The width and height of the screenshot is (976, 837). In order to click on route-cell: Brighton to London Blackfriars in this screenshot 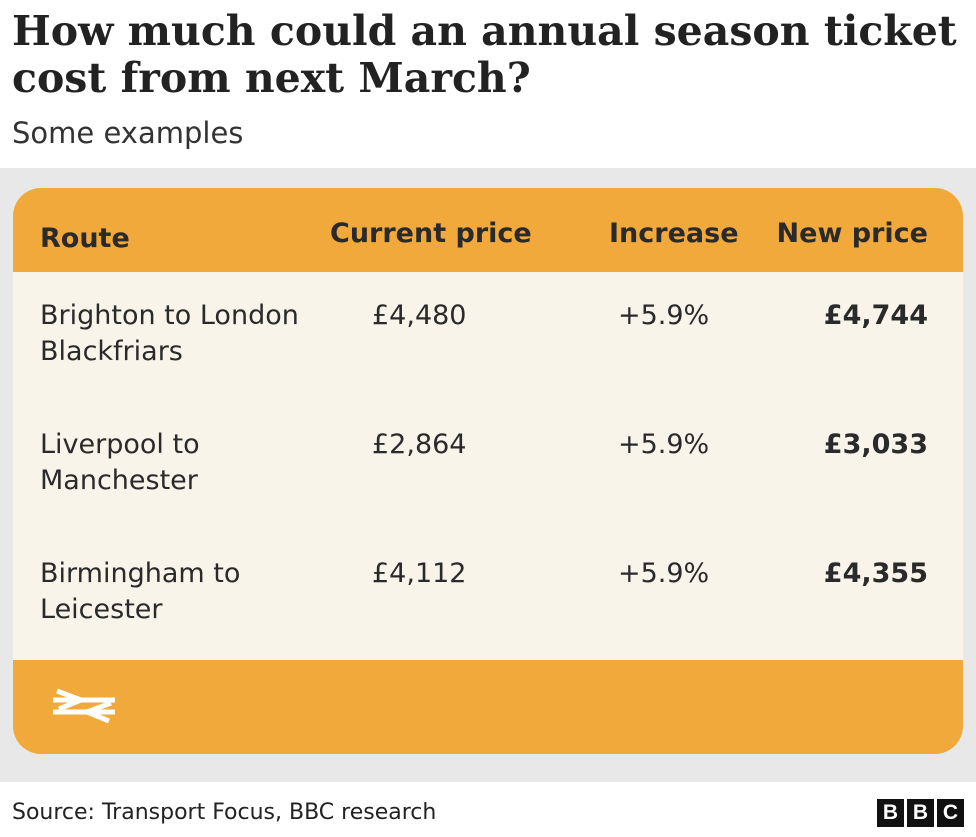, I will do `click(169, 333)`.